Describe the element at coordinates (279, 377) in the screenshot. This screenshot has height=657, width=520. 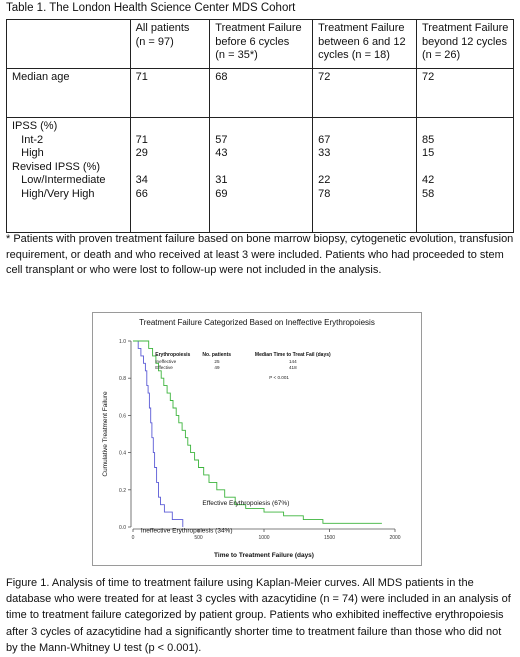
I see `p-value: P < 0.001` at that location.